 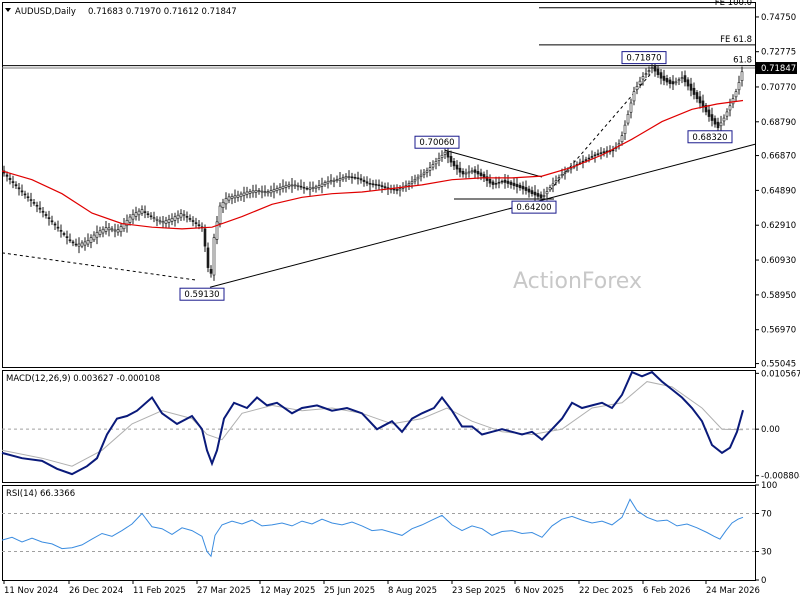 I want to click on rsi-y-tick-label: 30, so click(x=766, y=553).